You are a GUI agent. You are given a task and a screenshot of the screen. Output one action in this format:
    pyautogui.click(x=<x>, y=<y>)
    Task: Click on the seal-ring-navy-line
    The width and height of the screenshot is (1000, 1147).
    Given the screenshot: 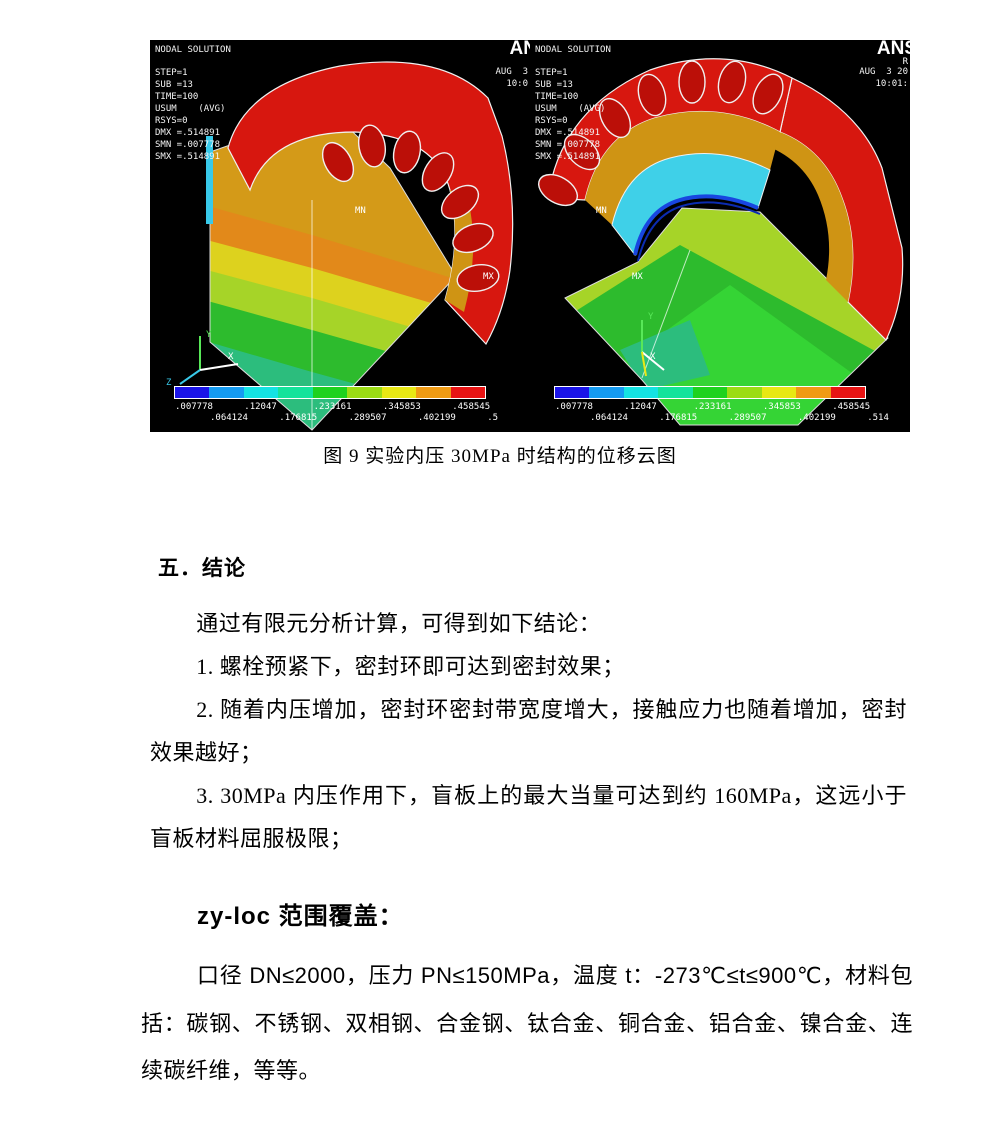 What is the action you would take?
    pyautogui.click(x=699, y=231)
    